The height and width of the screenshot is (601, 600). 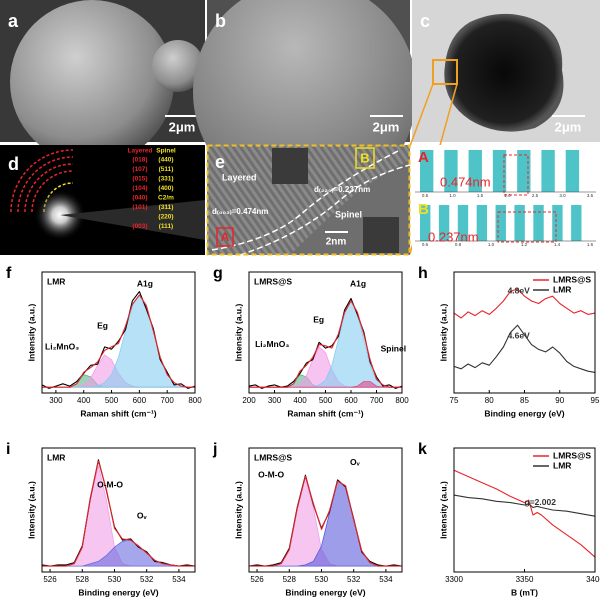 What do you see at coordinates (595, 400) in the screenshot?
I see `x-tick-label: 95` at bounding box center [595, 400].